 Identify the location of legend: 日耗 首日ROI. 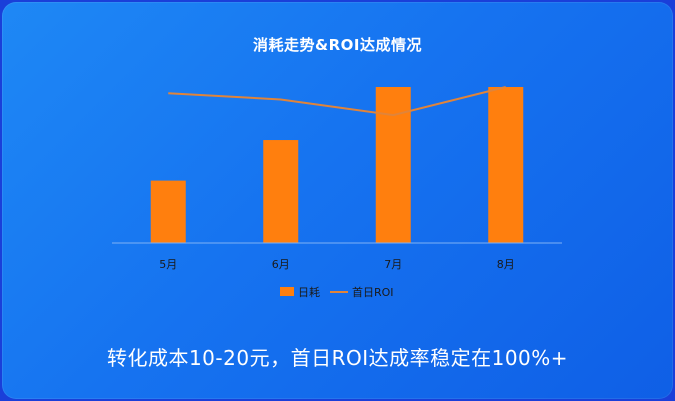
(337, 292).